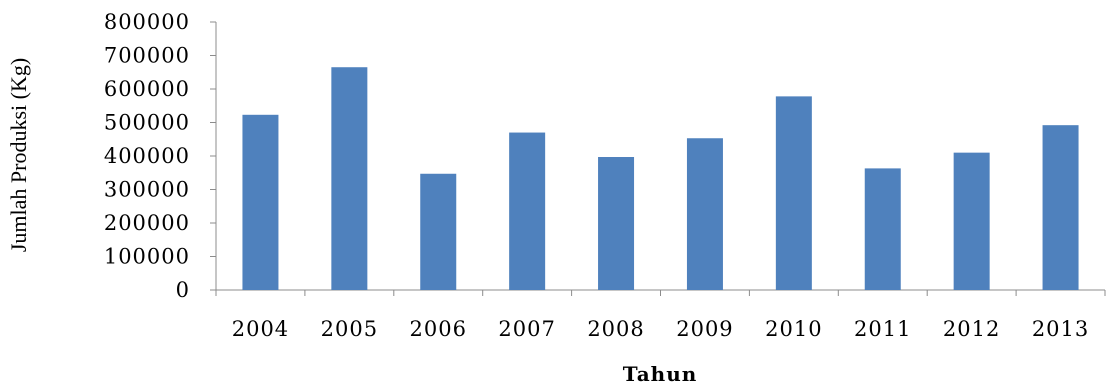 Image resolution: width=1113 pixels, height=387 pixels. Describe the element at coordinates (704, 214) in the screenshot. I see `bar-2009` at that location.